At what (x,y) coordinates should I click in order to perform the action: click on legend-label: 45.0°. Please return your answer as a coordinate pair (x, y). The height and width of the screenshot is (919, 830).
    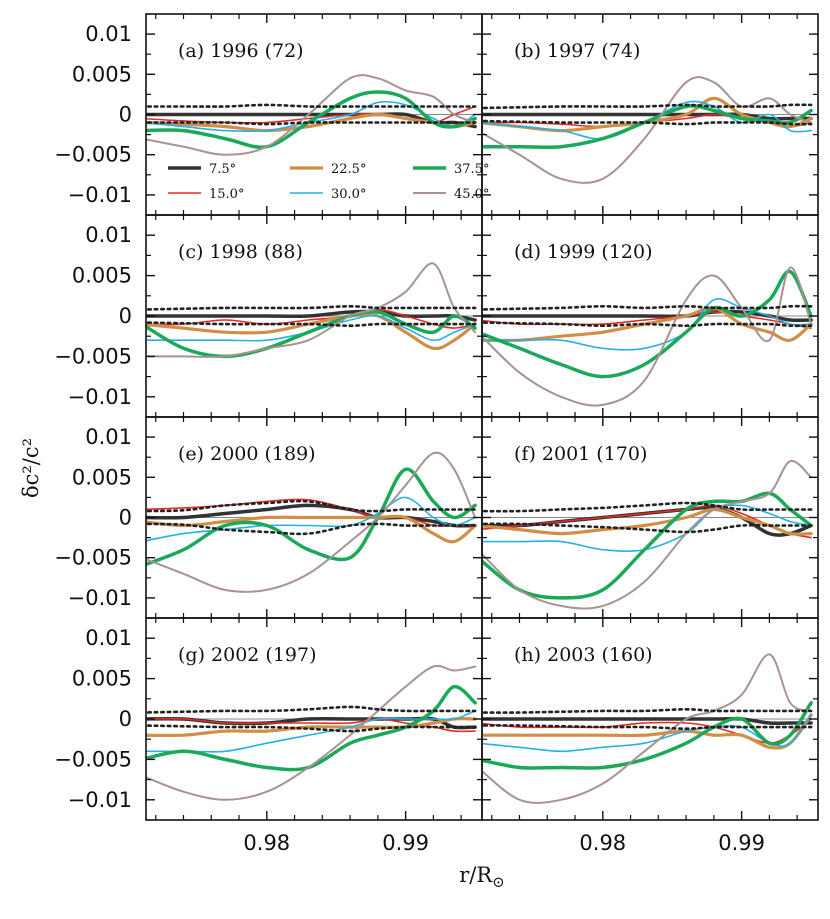
    Looking at the image, I should click on (471, 194).